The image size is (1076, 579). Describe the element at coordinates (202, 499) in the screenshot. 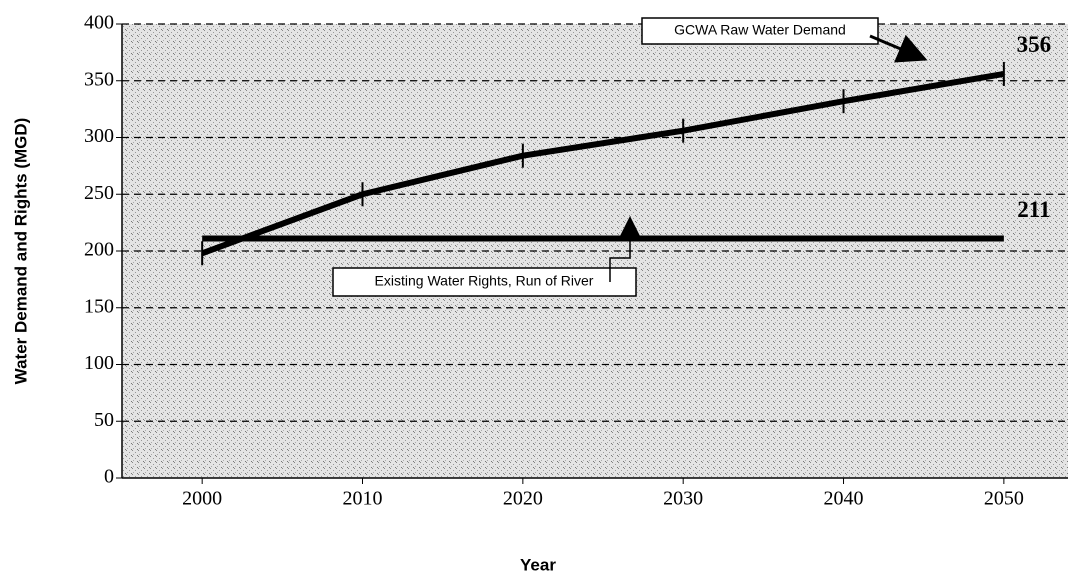

I see `x-tick-label: 2000` at that location.